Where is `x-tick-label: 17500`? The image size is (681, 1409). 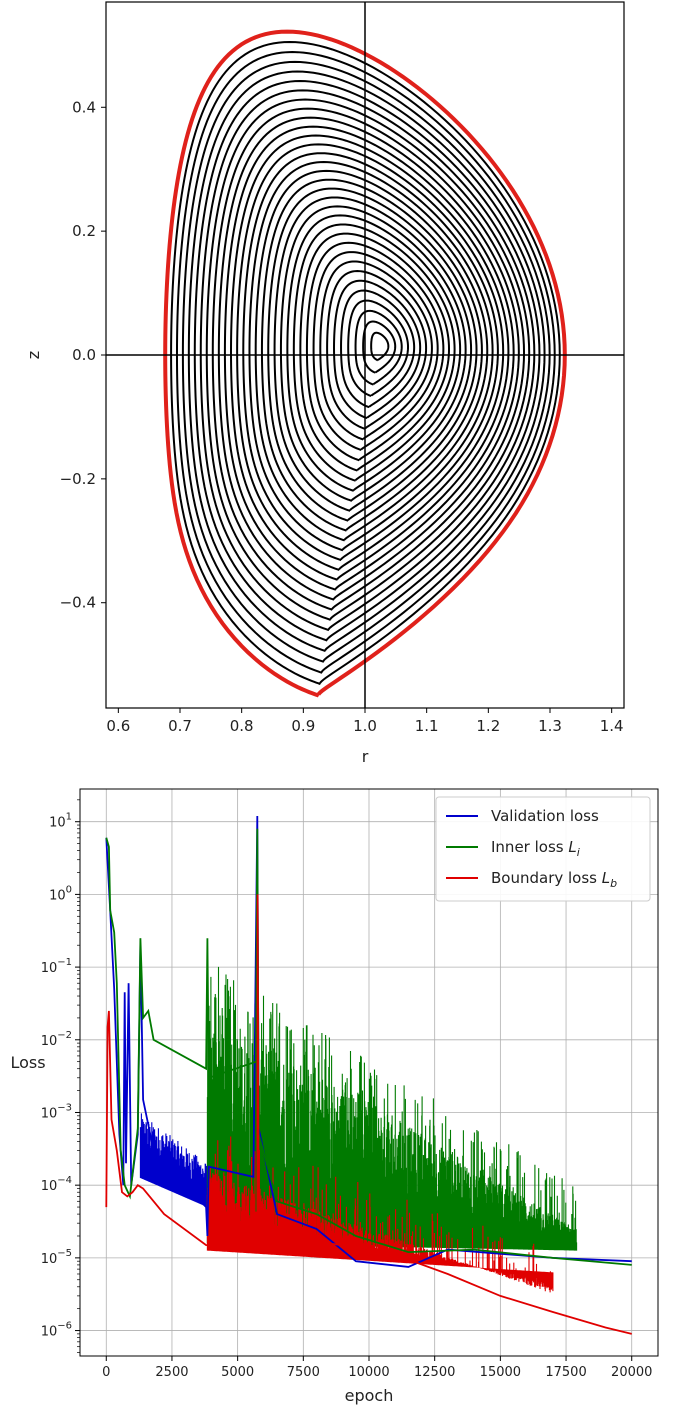 x-tick-label: 17500 is located at coordinates (565, 1372).